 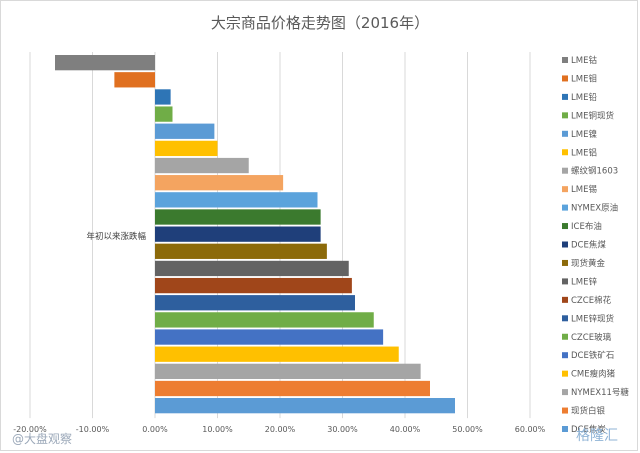 What do you see at coordinates (584, 134) in the screenshot?
I see `legend-label: LME镍` at bounding box center [584, 134].